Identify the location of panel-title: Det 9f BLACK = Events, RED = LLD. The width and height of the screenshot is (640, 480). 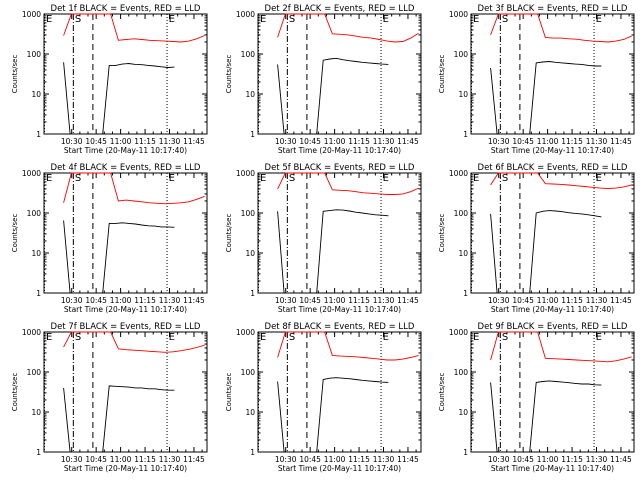
(553, 327).